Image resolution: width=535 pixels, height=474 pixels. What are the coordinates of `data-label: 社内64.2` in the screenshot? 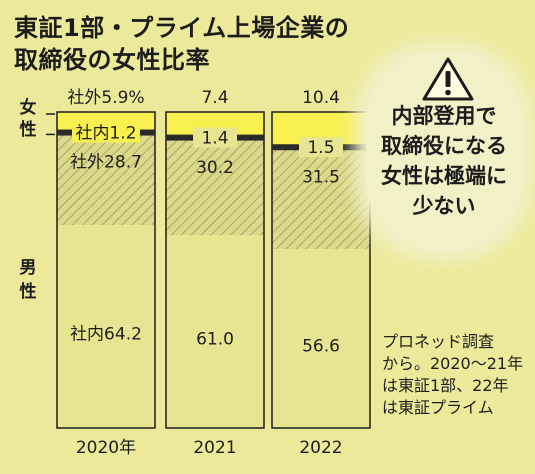 It's located at (106, 335).